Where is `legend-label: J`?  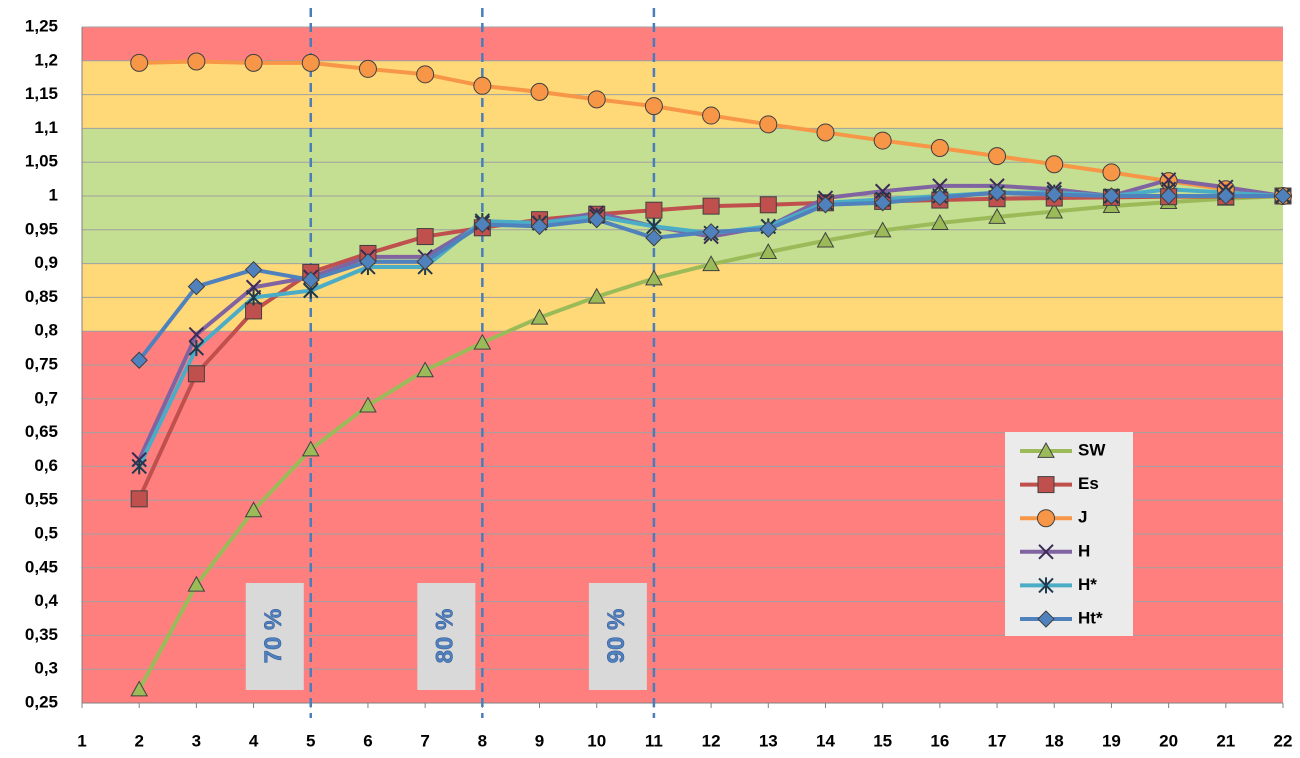 legend-label: J is located at coordinates (1082, 517).